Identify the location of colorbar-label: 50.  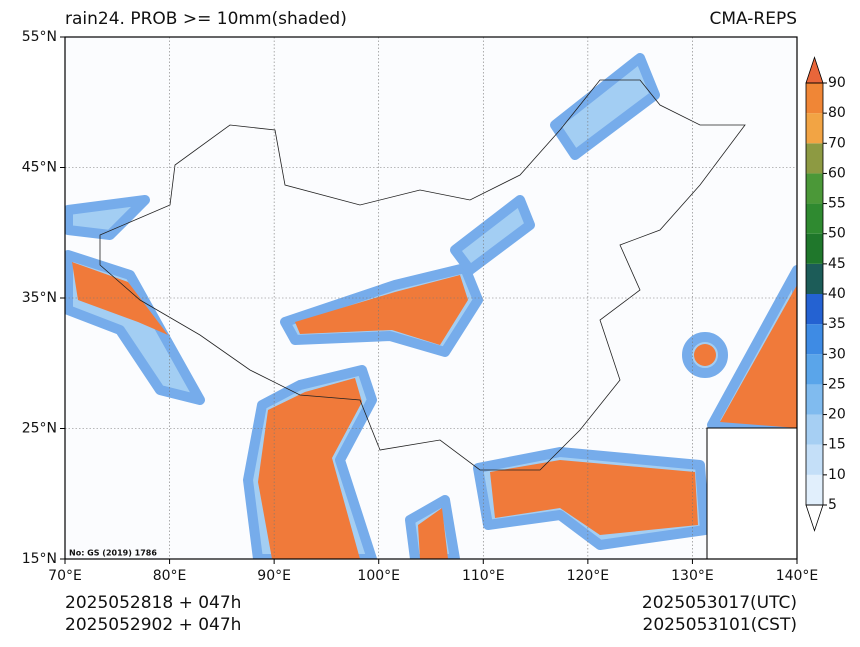
(837, 234).